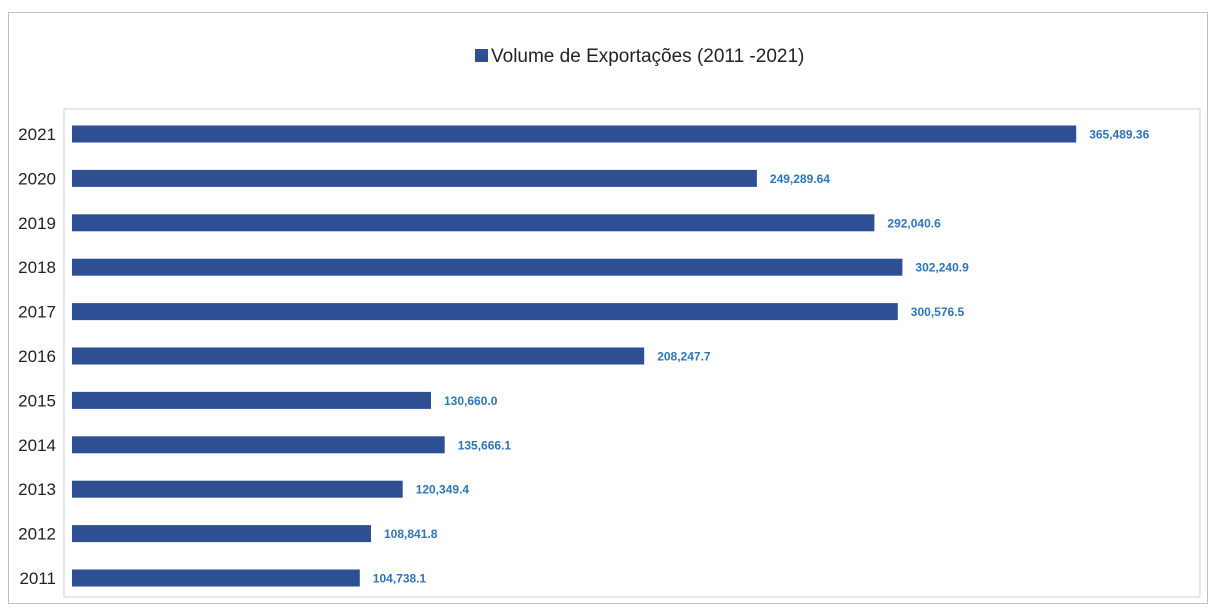 Image resolution: width=1219 pixels, height=609 pixels. I want to click on bar-2016, so click(358, 356).